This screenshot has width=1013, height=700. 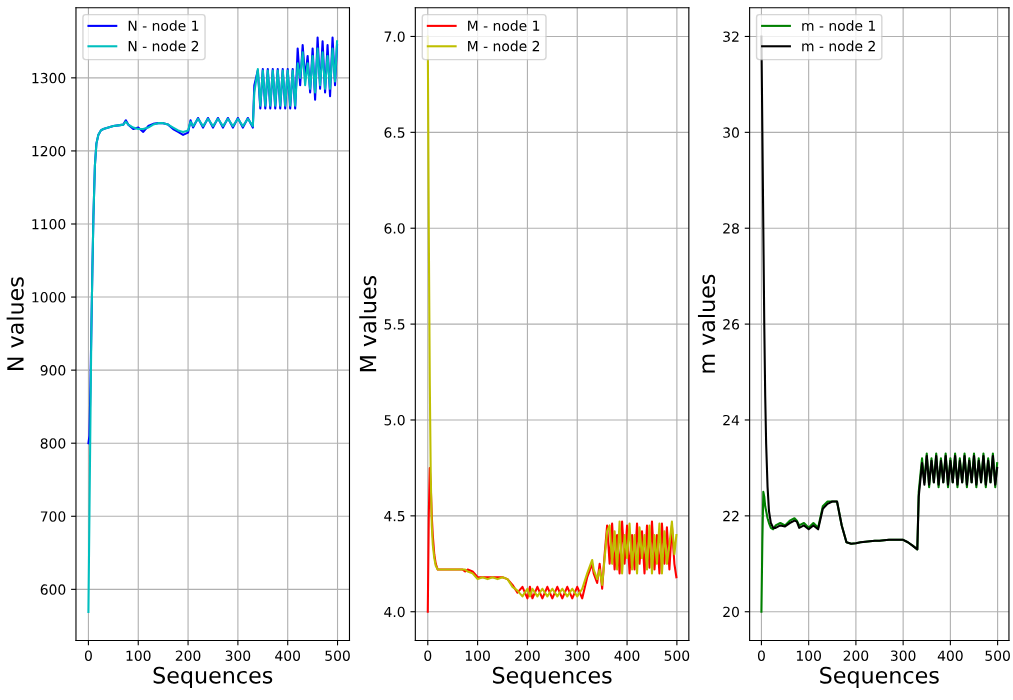 I want to click on legend-label: N - node 2, so click(x=163, y=46).